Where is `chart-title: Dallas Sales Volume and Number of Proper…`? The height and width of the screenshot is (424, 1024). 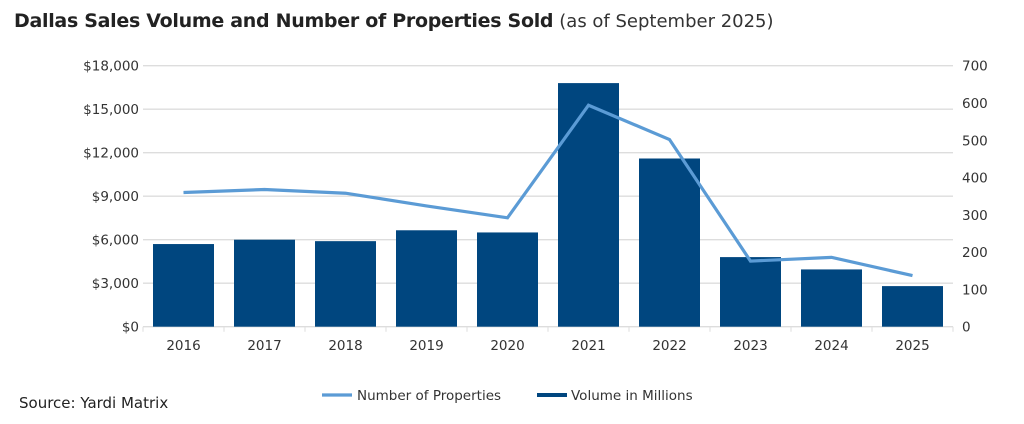
chart-title: Dallas Sales Volume and Number of Proper… is located at coordinates (394, 21).